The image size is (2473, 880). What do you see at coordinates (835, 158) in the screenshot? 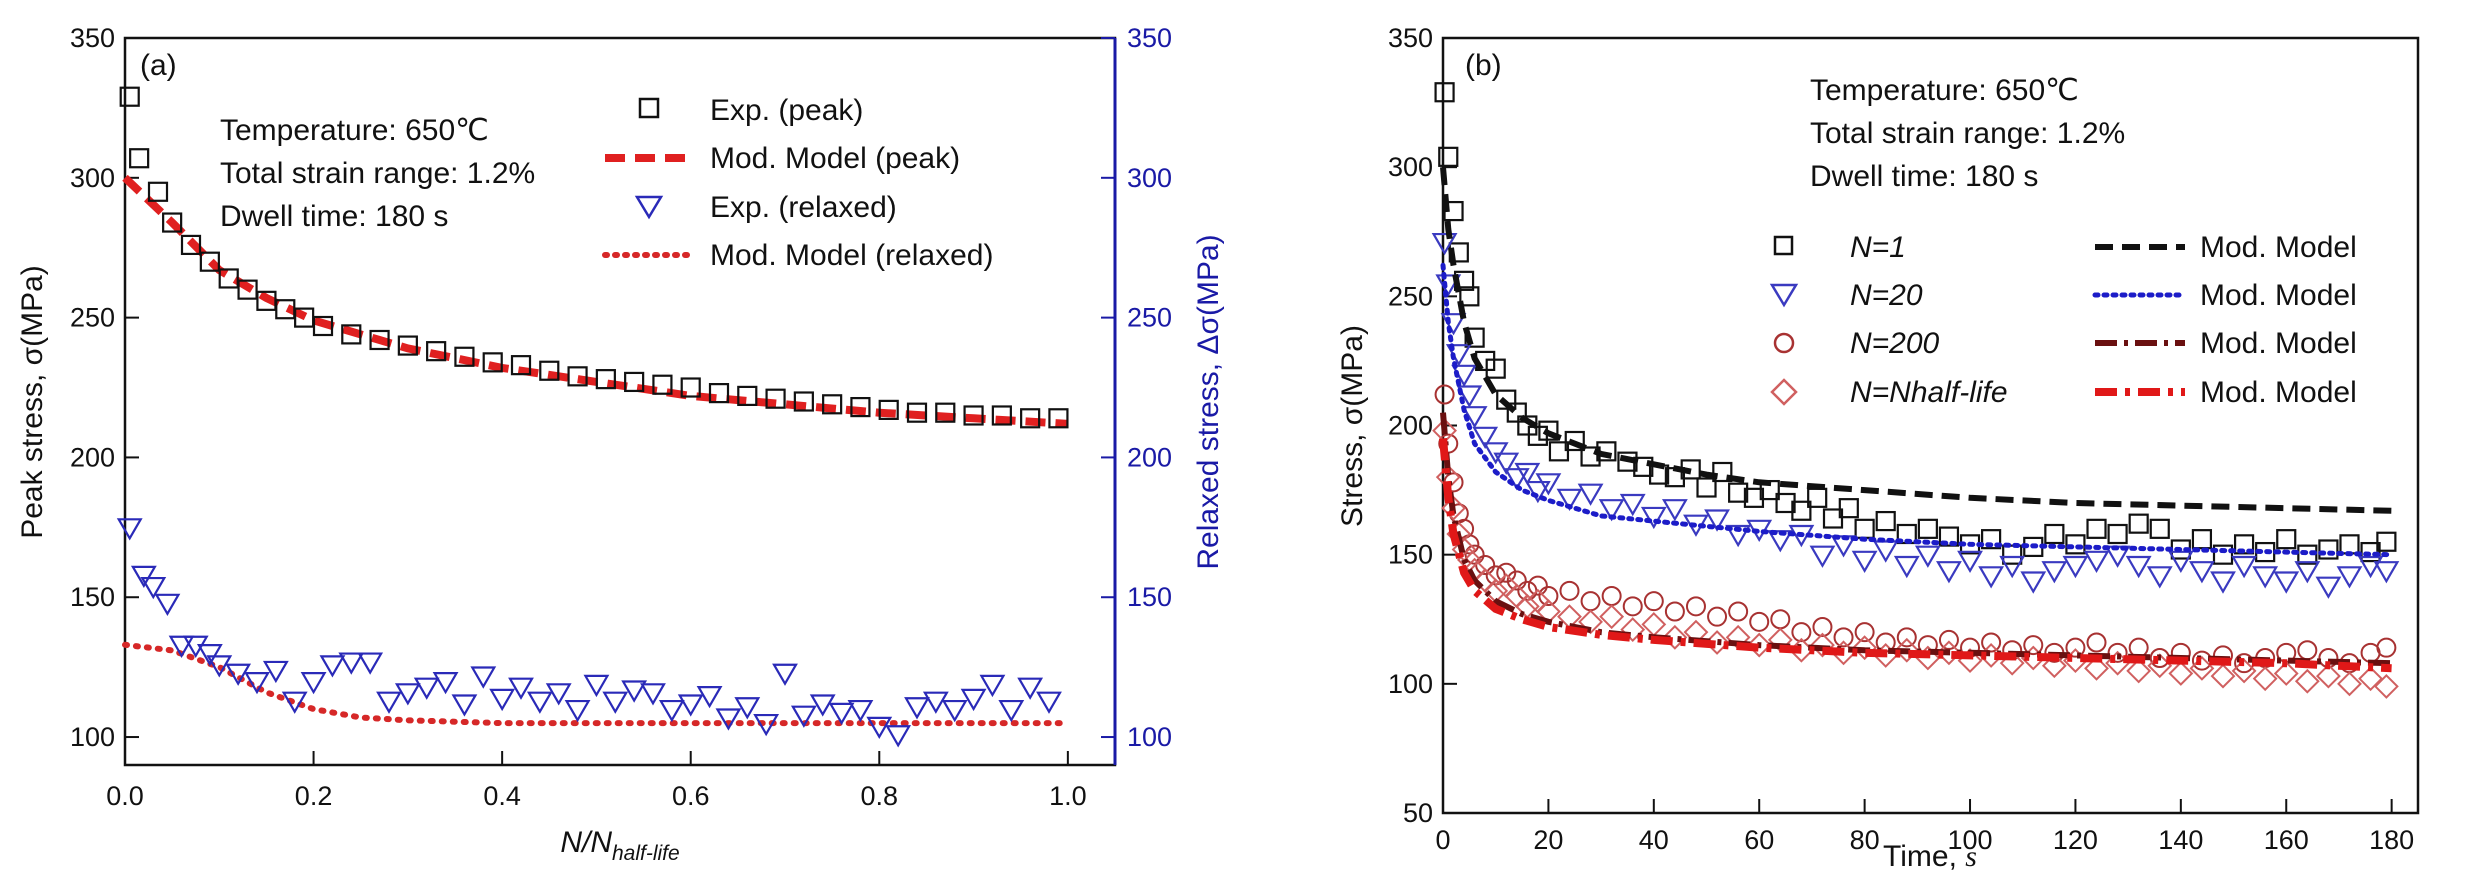
I see `legend-a-label-model-peak: Mod. Model (peak)` at bounding box center [835, 158].